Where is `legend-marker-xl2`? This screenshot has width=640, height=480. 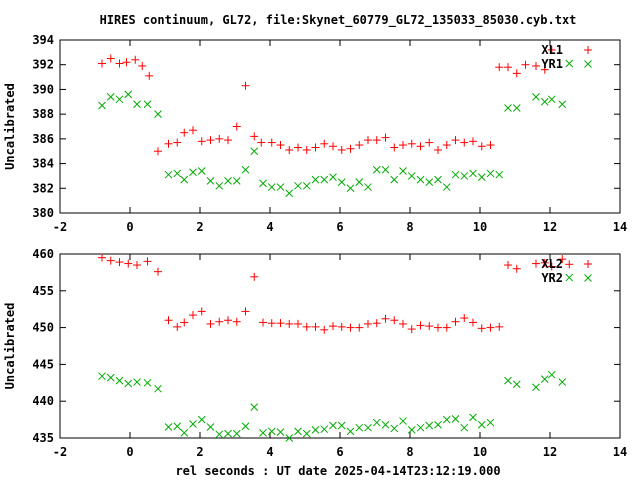
legend-marker-xl2 is located at coordinates (588, 264).